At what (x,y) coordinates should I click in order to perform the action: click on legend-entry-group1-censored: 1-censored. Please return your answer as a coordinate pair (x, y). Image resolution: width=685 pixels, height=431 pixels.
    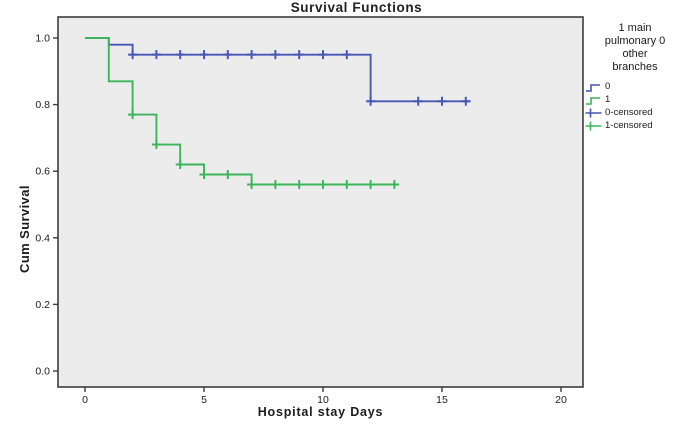
    Looking at the image, I should click on (635, 125).